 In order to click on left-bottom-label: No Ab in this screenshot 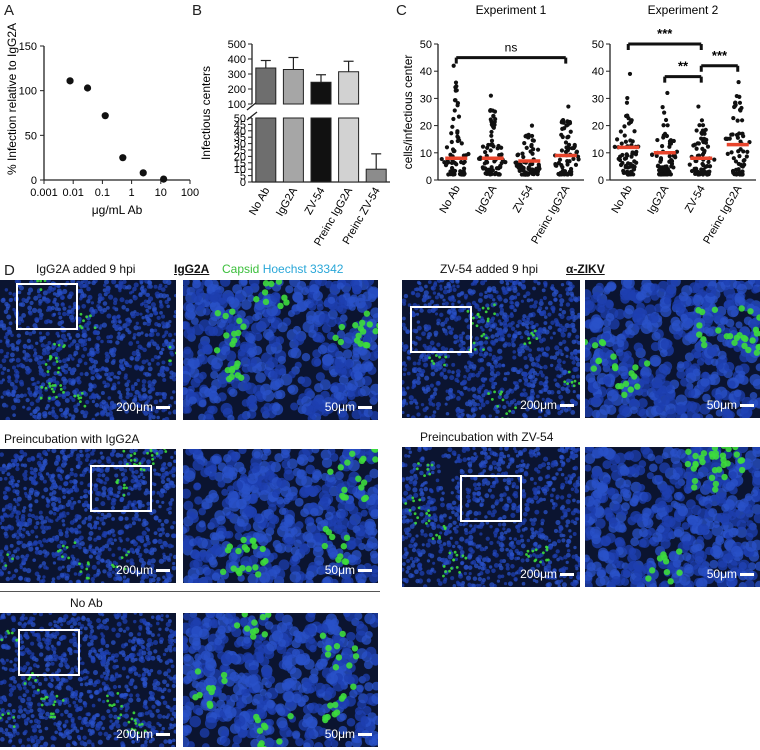, I will do `click(86, 603)`.